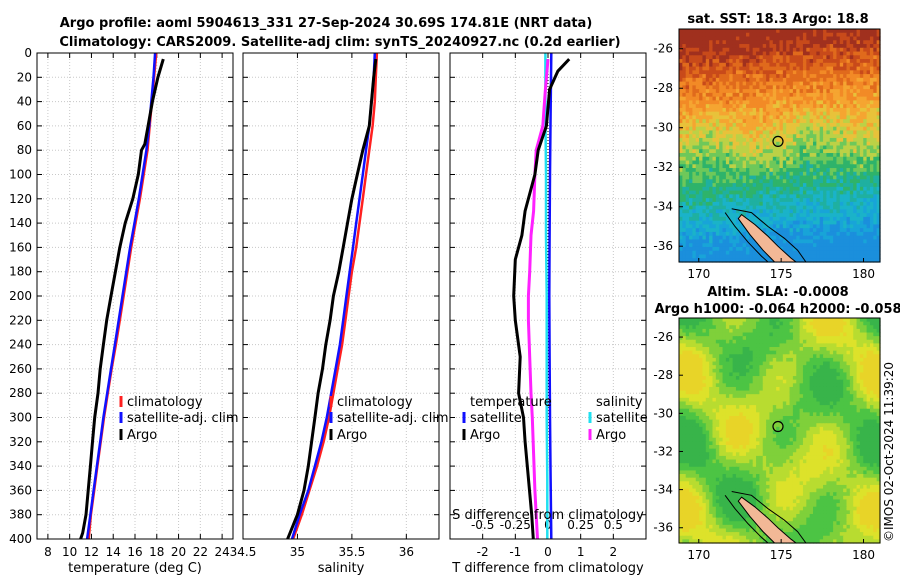 The image size is (900, 580). I want to click on x-tick-label: 18, so click(156, 552).